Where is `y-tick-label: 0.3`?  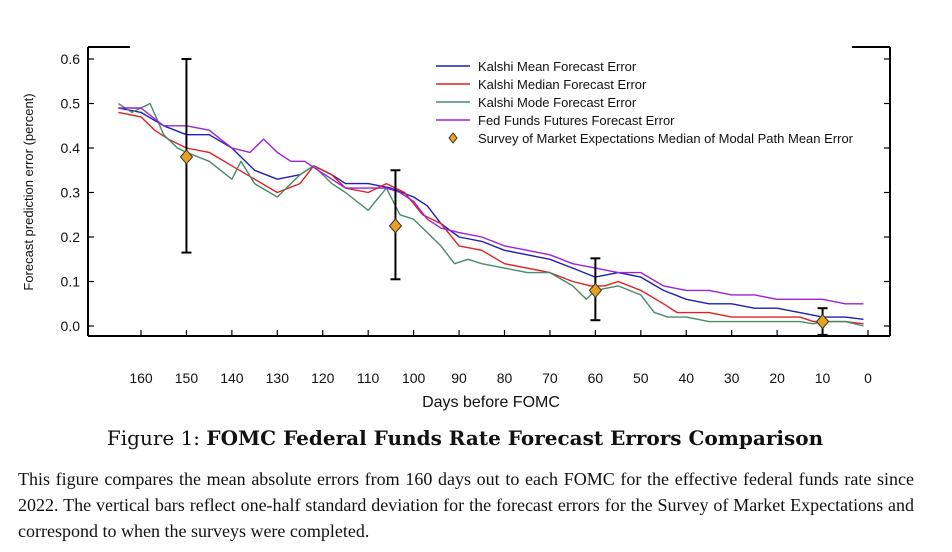
y-tick-label: 0.3 is located at coordinates (71, 193).